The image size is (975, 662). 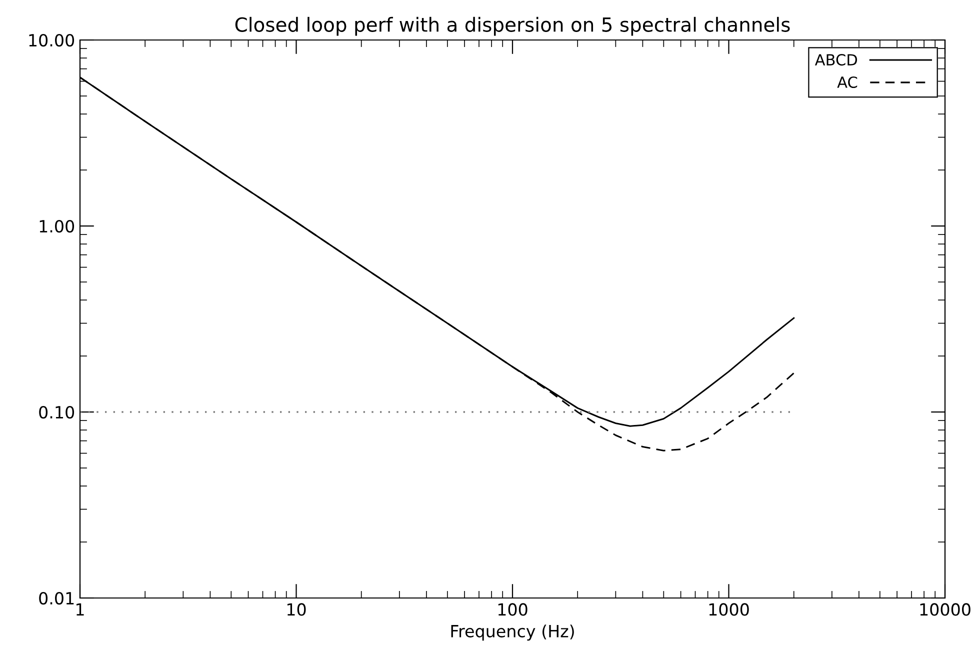 What do you see at coordinates (729, 609) in the screenshot?
I see `x-tick-label: 1000` at bounding box center [729, 609].